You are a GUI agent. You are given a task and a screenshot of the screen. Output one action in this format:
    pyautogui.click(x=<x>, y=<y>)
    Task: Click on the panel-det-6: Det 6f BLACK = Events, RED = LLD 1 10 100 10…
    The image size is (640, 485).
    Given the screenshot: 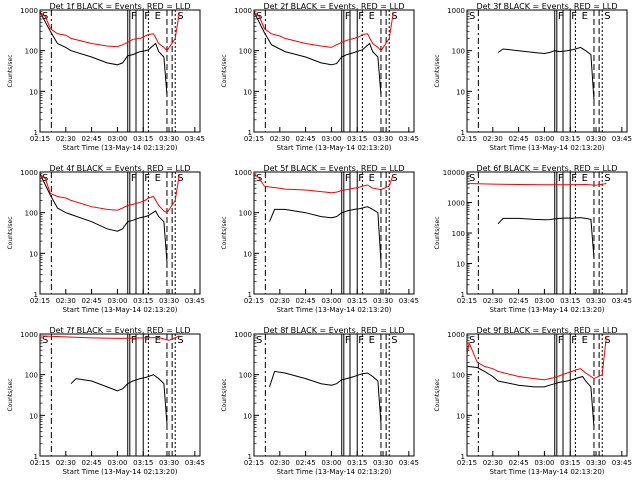 What is the action you would take?
    pyautogui.click(x=533, y=239)
    